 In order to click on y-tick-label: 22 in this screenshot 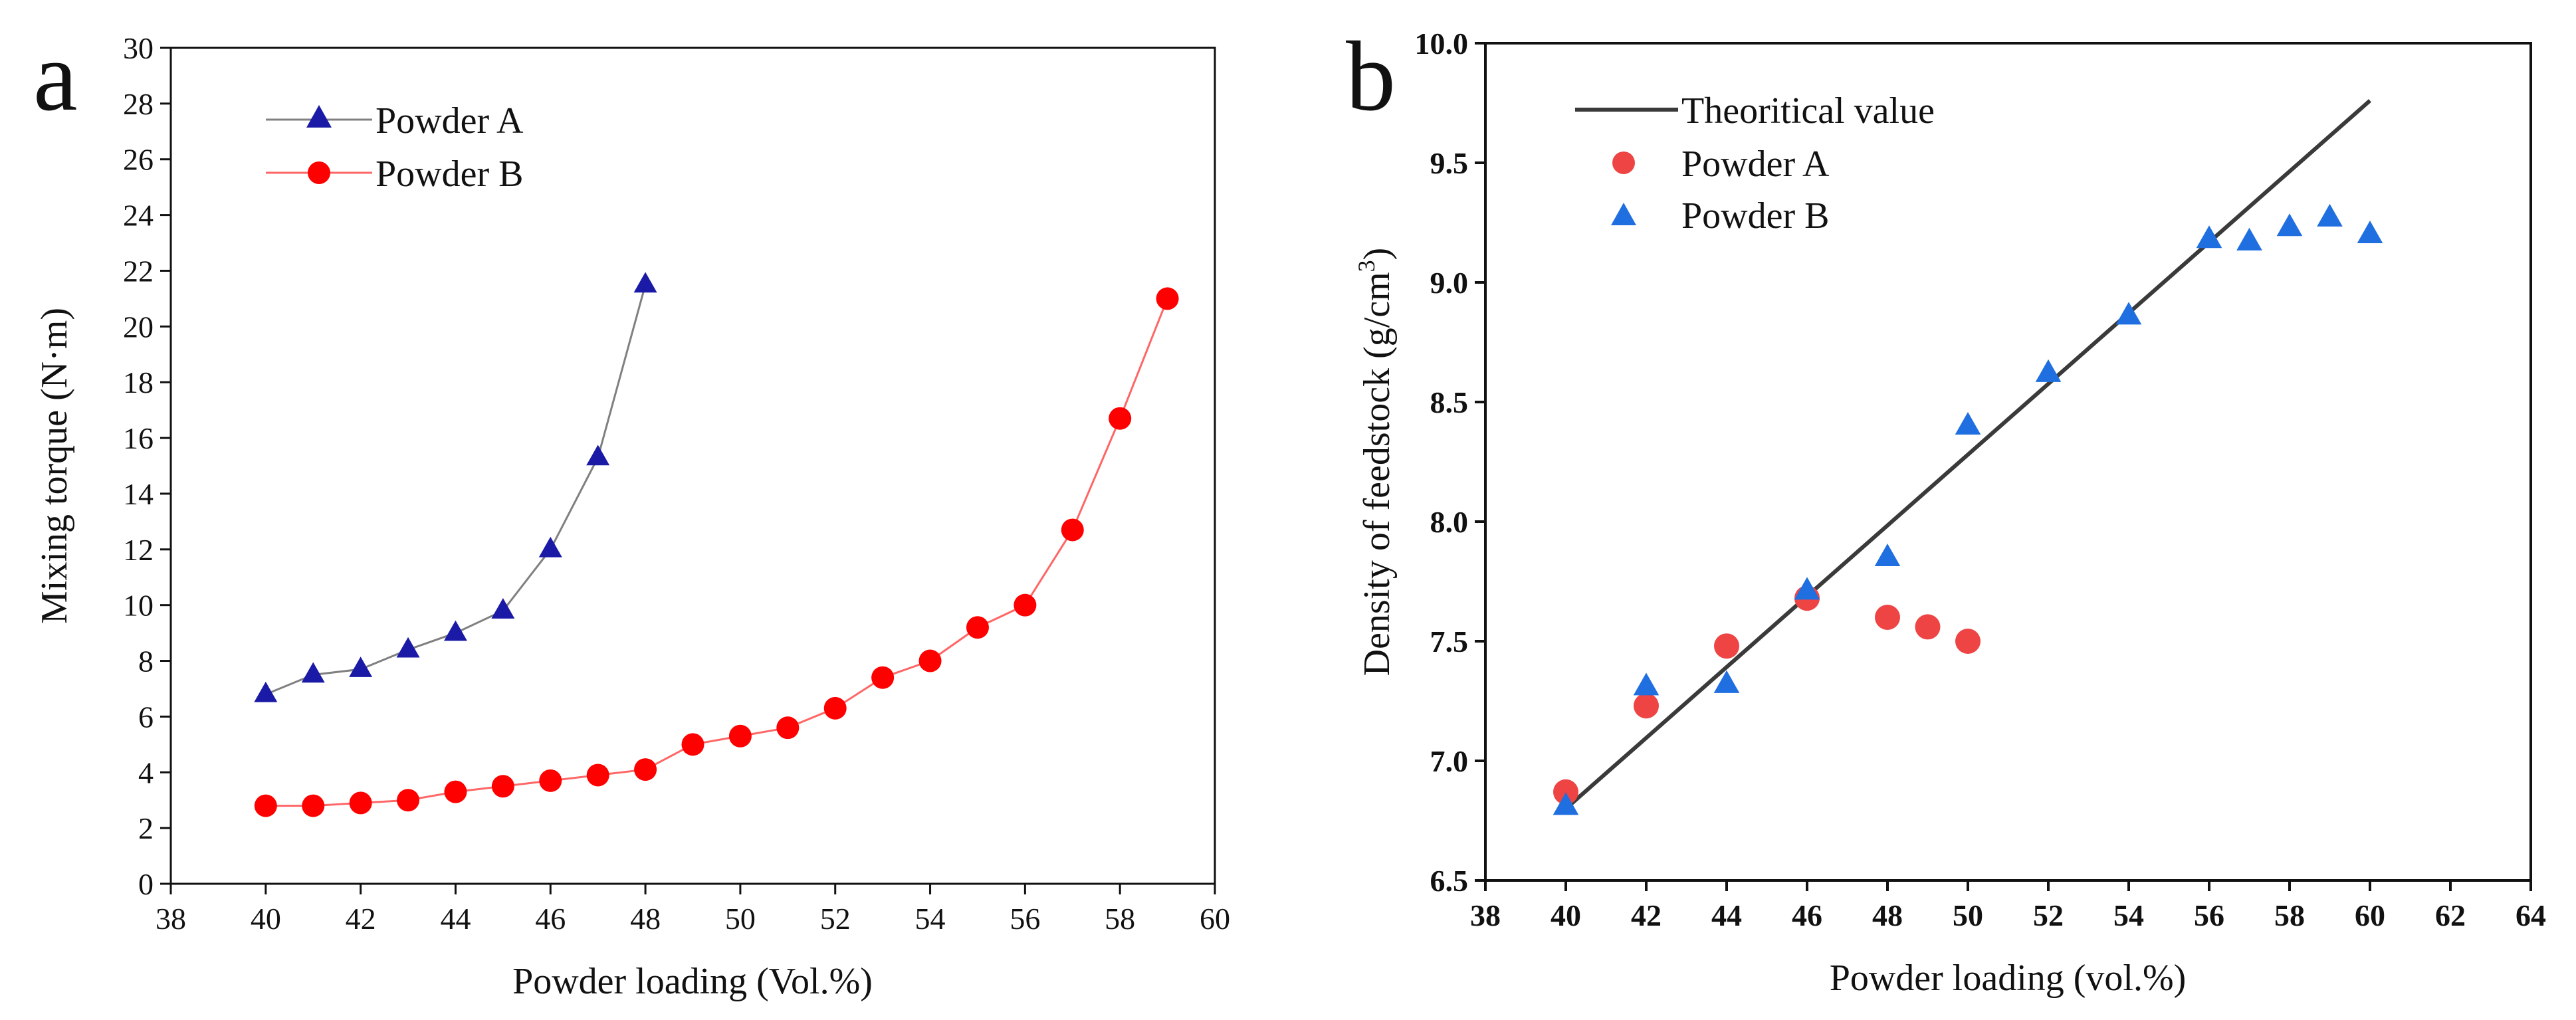, I will do `click(138, 271)`.